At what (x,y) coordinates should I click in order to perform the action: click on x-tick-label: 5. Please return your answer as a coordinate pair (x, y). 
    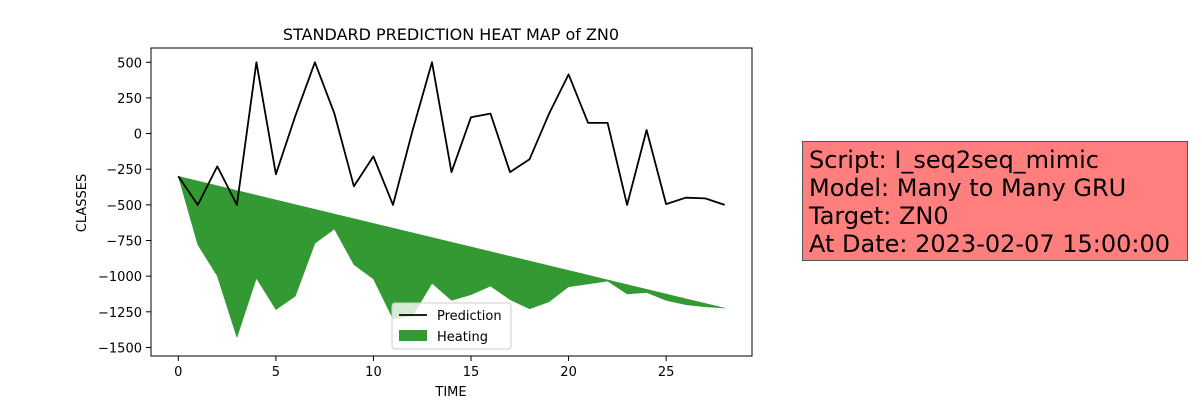
    Looking at the image, I should click on (276, 372).